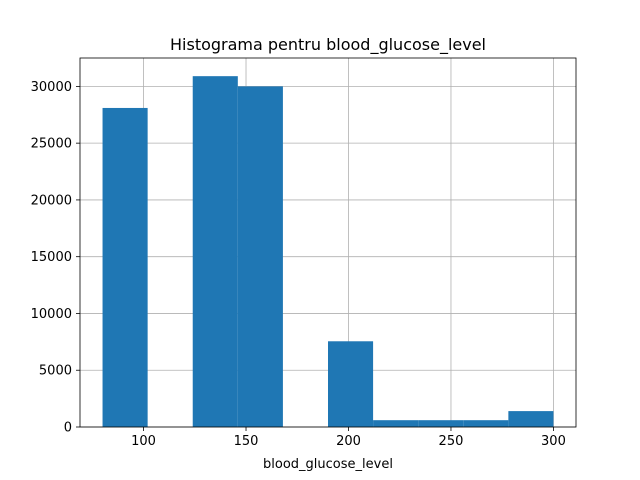  Describe the element at coordinates (348, 441) in the screenshot. I see `x-tick-label: 200` at that location.